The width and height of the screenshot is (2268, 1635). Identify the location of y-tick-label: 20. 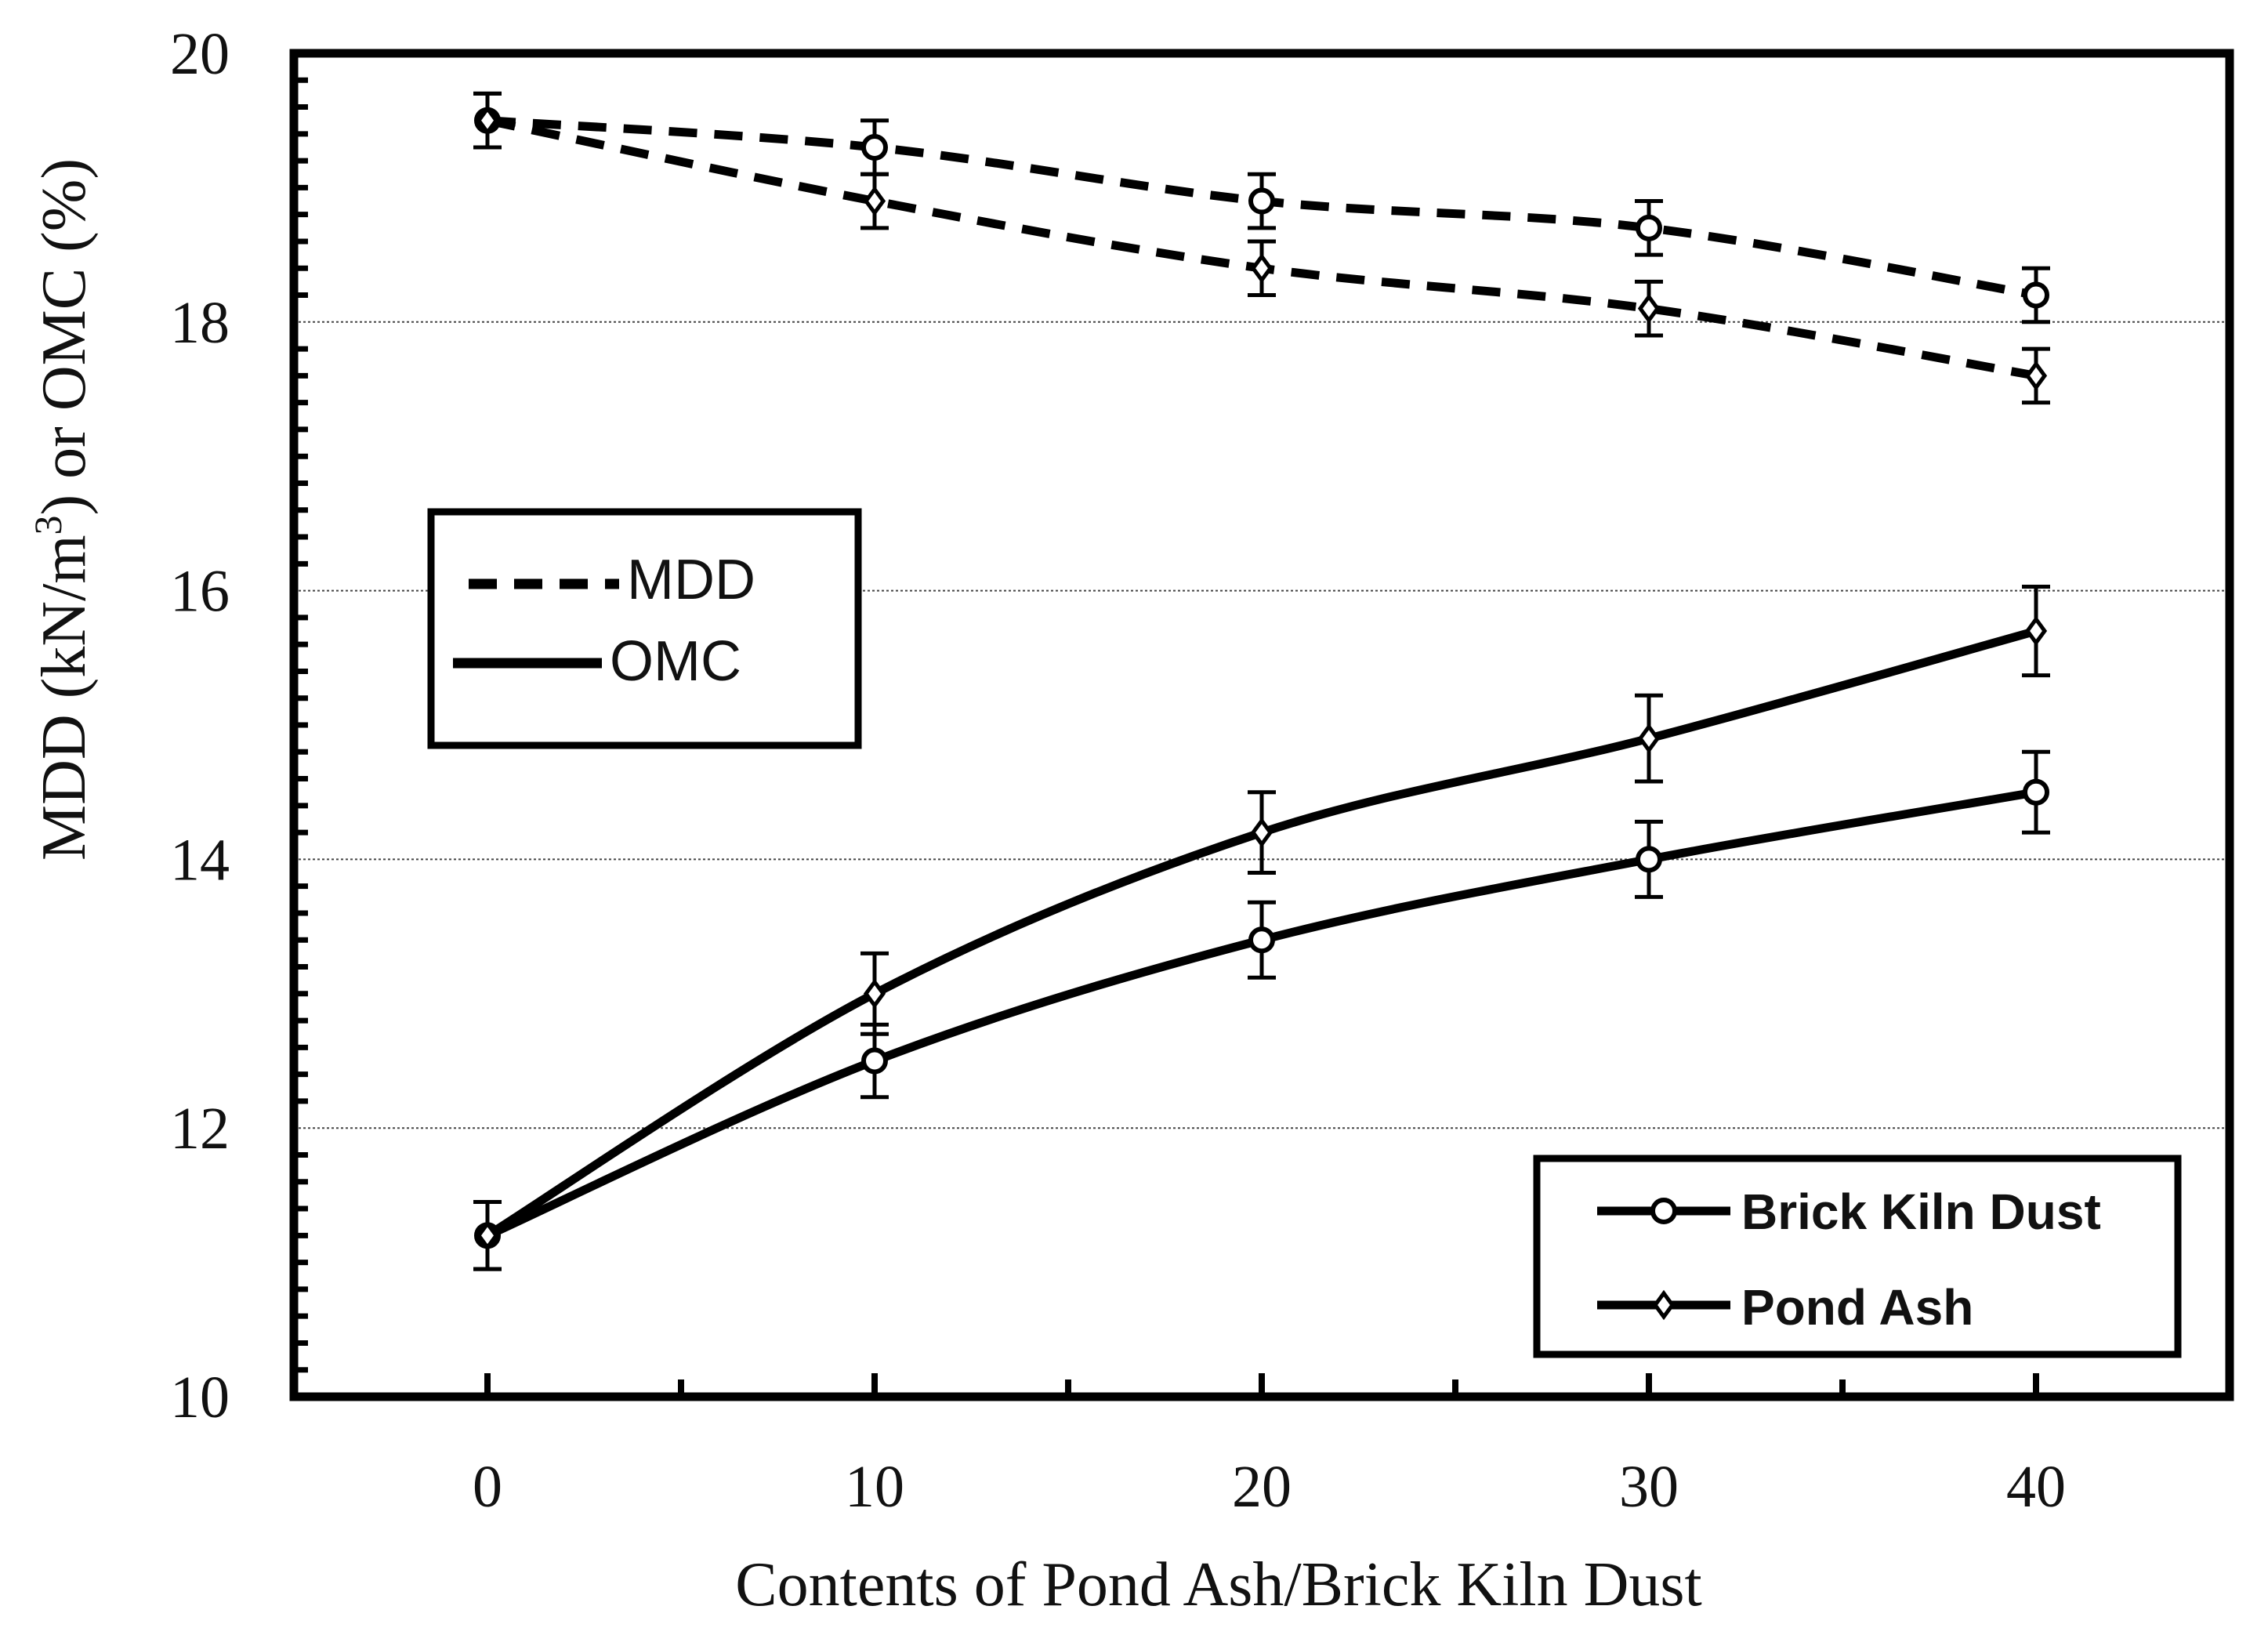
(200, 54).